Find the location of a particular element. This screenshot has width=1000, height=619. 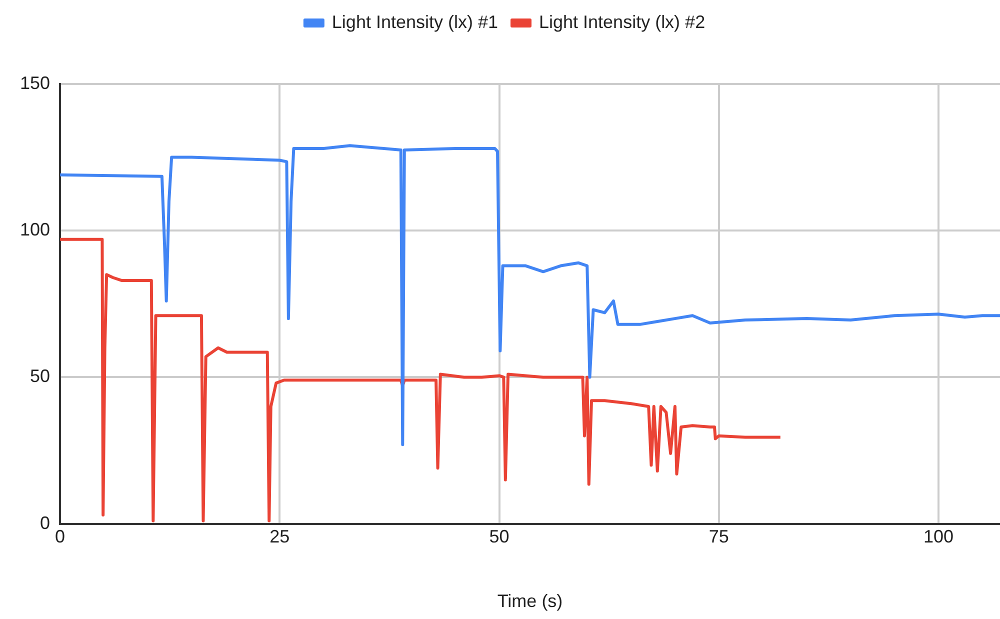

x-tick-label: 25 is located at coordinates (280, 536).